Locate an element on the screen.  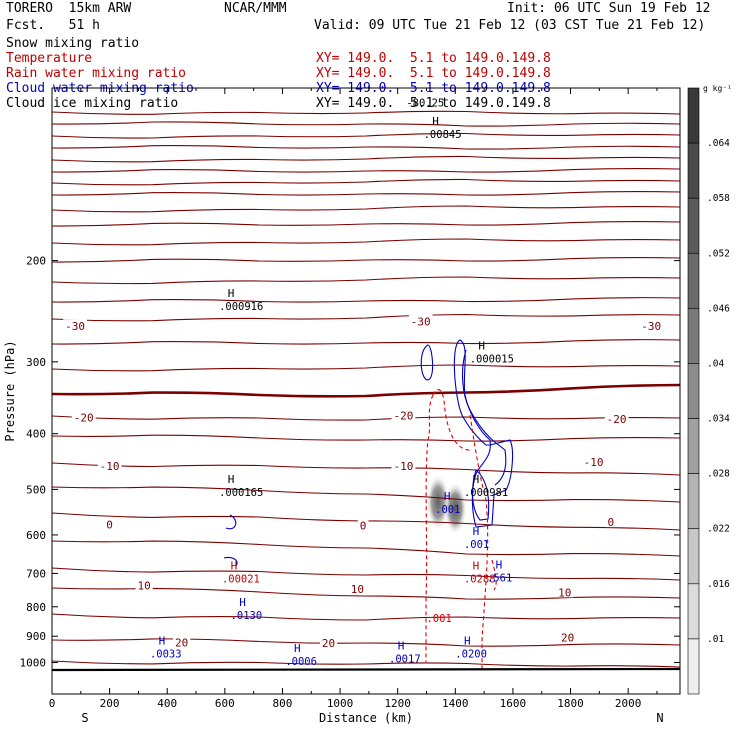
model-title: TORERO 15km ARW is located at coordinates (69, 8).